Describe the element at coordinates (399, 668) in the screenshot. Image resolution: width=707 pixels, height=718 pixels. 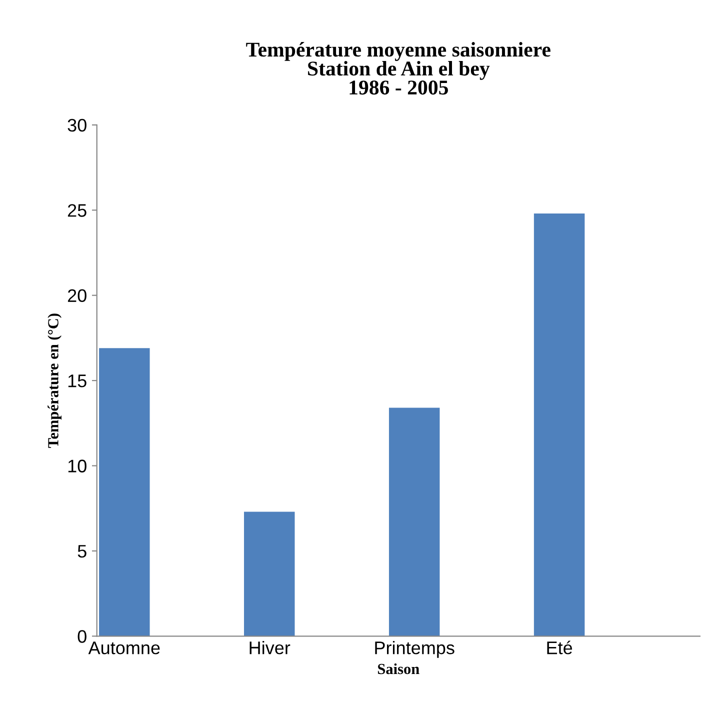
I see `x-axis-title: Saison` at that location.